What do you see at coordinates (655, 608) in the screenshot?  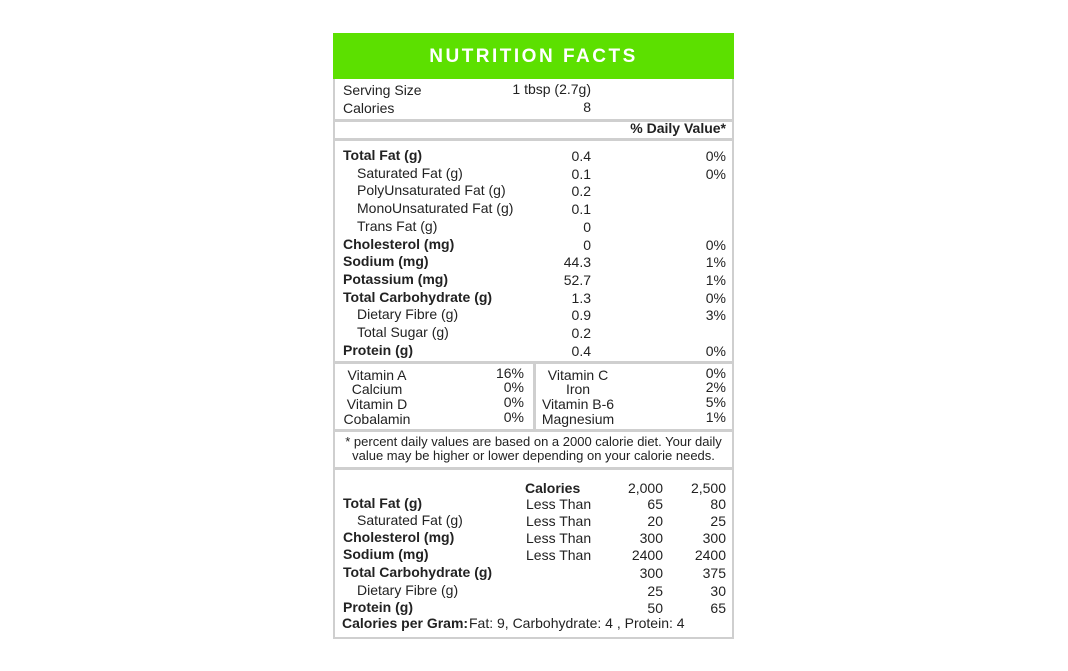 I see `reference-value: 50` at bounding box center [655, 608].